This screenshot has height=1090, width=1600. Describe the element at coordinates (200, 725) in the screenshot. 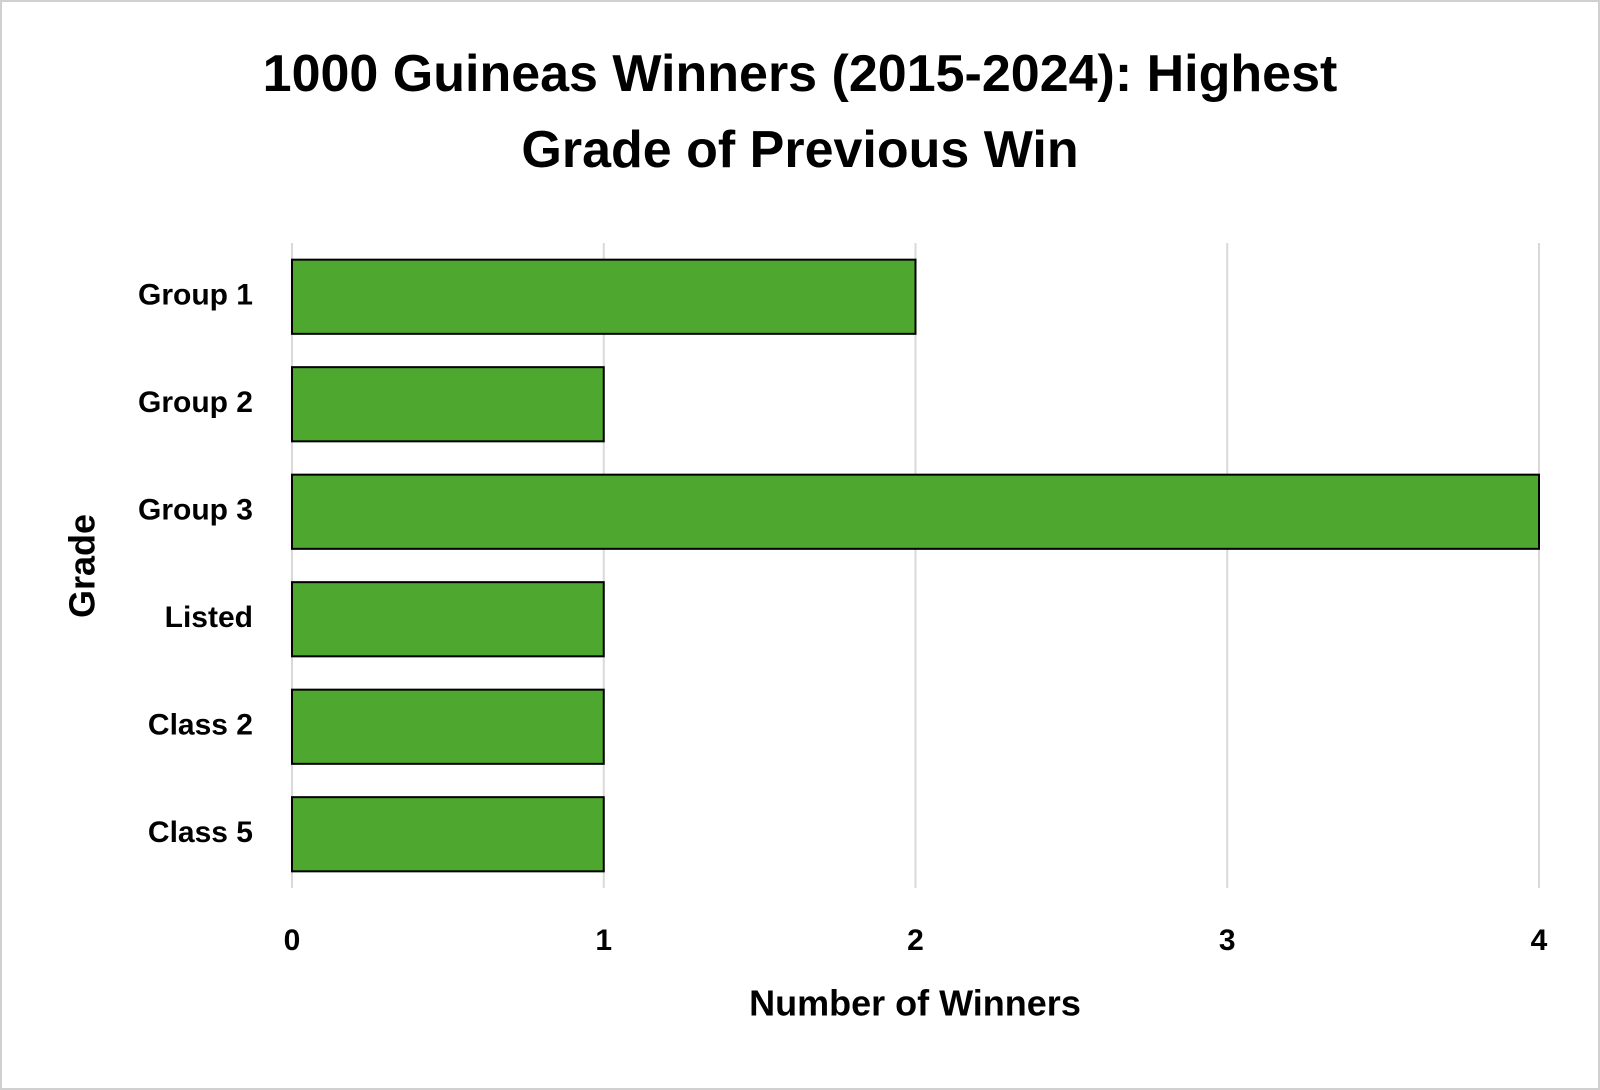

I see `y-tick-label: Class 2` at that location.